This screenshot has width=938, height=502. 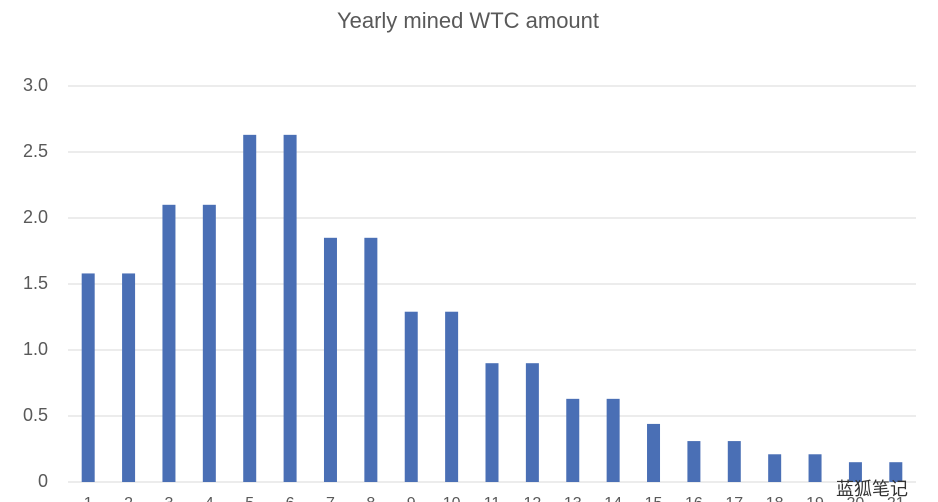 I want to click on chart-title: Yearly mined WTC amount, so click(x=468, y=20).